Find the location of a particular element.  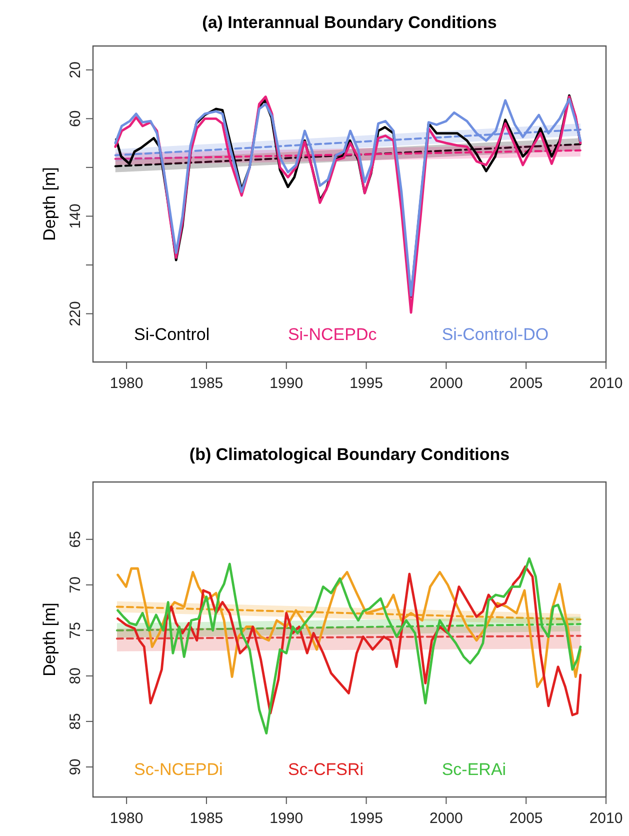

y-tick-label: 90 is located at coordinates (75, 767).